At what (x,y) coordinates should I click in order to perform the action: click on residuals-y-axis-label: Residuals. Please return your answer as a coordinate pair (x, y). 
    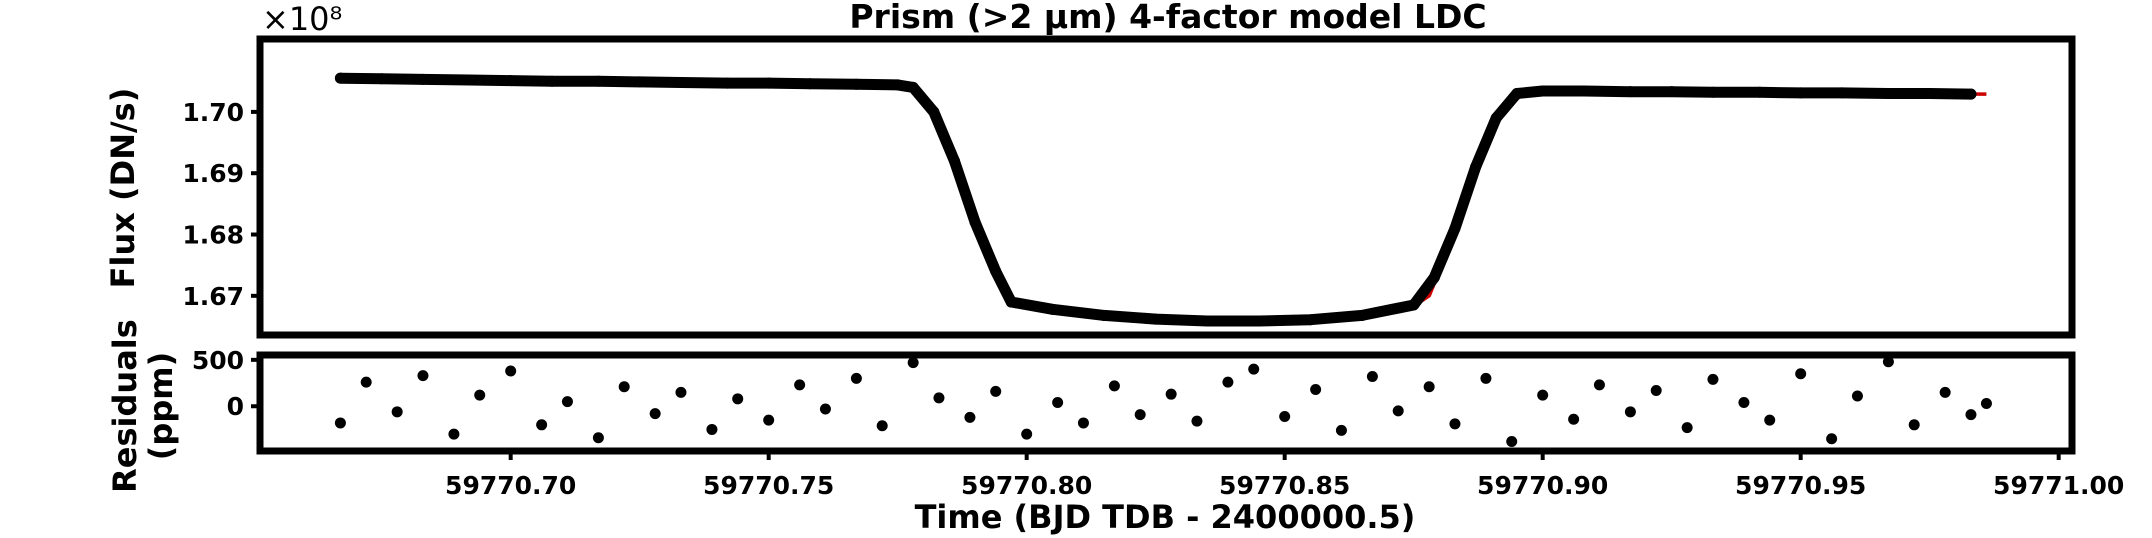
    Looking at the image, I should click on (125, 406).